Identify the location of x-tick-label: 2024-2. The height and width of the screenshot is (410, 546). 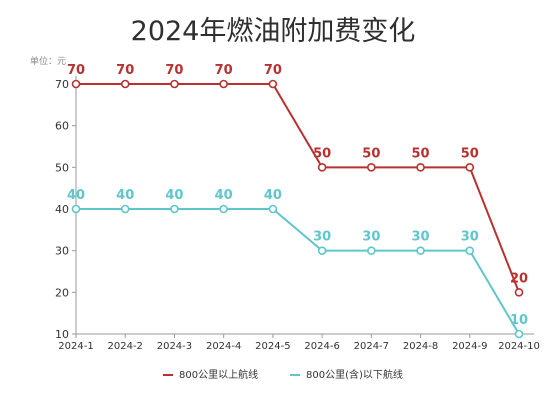
(125, 346).